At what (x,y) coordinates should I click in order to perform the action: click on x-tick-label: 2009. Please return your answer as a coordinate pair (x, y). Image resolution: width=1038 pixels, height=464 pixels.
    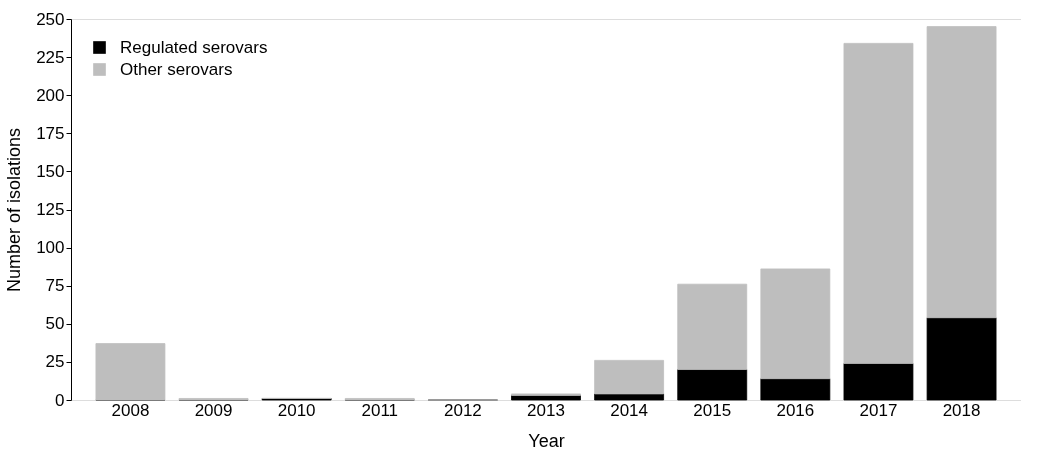
    Looking at the image, I should click on (213, 410).